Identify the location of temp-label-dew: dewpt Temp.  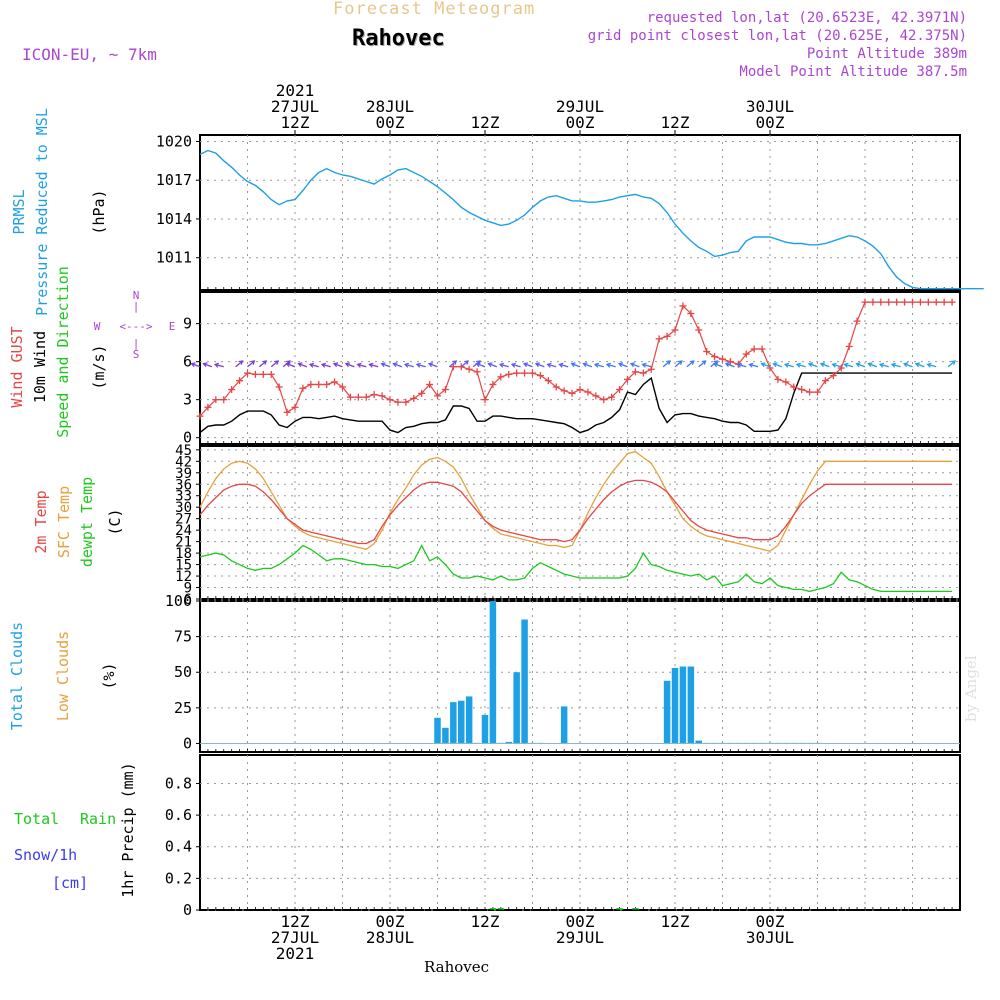
(87, 522).